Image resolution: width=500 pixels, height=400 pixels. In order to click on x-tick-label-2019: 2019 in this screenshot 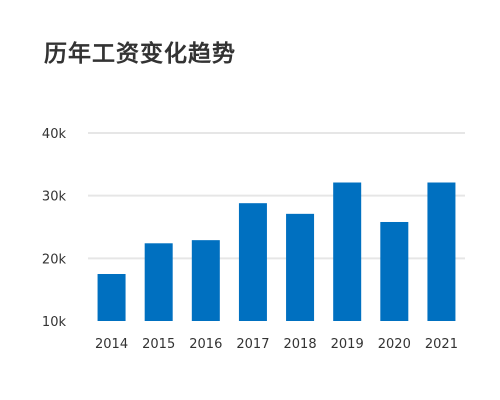, I will do `click(347, 344)`.